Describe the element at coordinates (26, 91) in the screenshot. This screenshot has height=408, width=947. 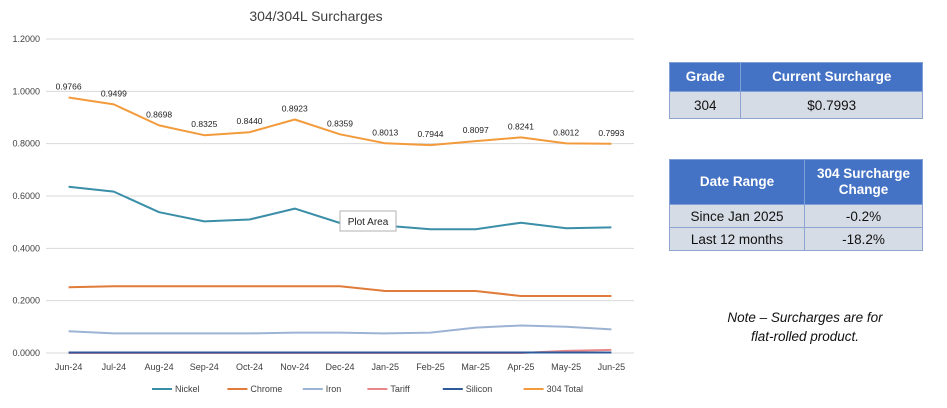
I see `y-tick-label: 1.0000` at that location.